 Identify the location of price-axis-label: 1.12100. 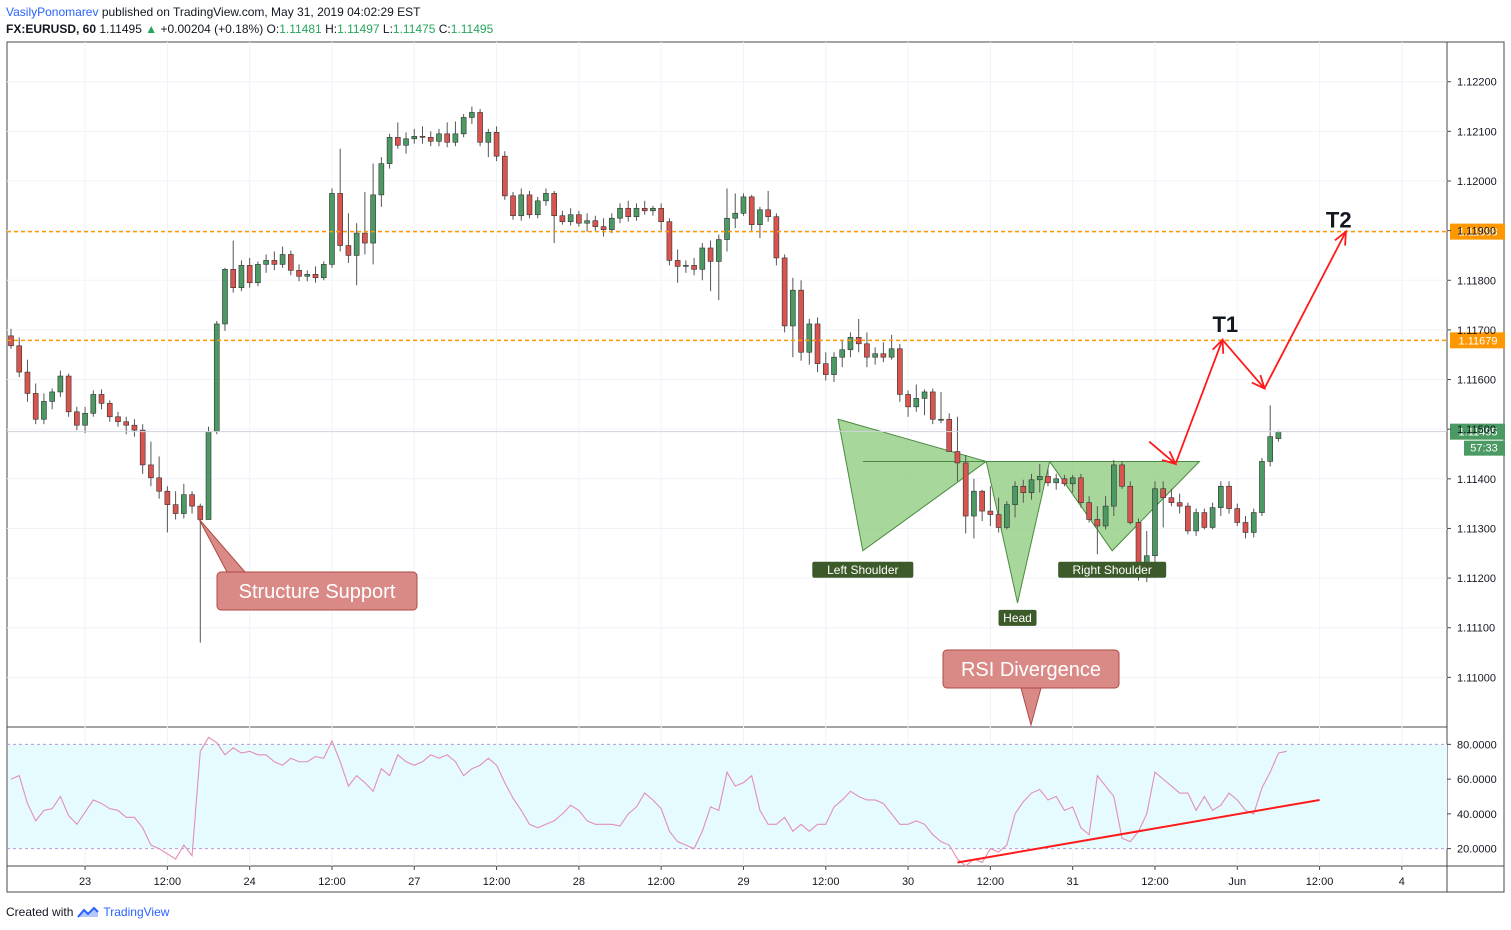
(1477, 132).